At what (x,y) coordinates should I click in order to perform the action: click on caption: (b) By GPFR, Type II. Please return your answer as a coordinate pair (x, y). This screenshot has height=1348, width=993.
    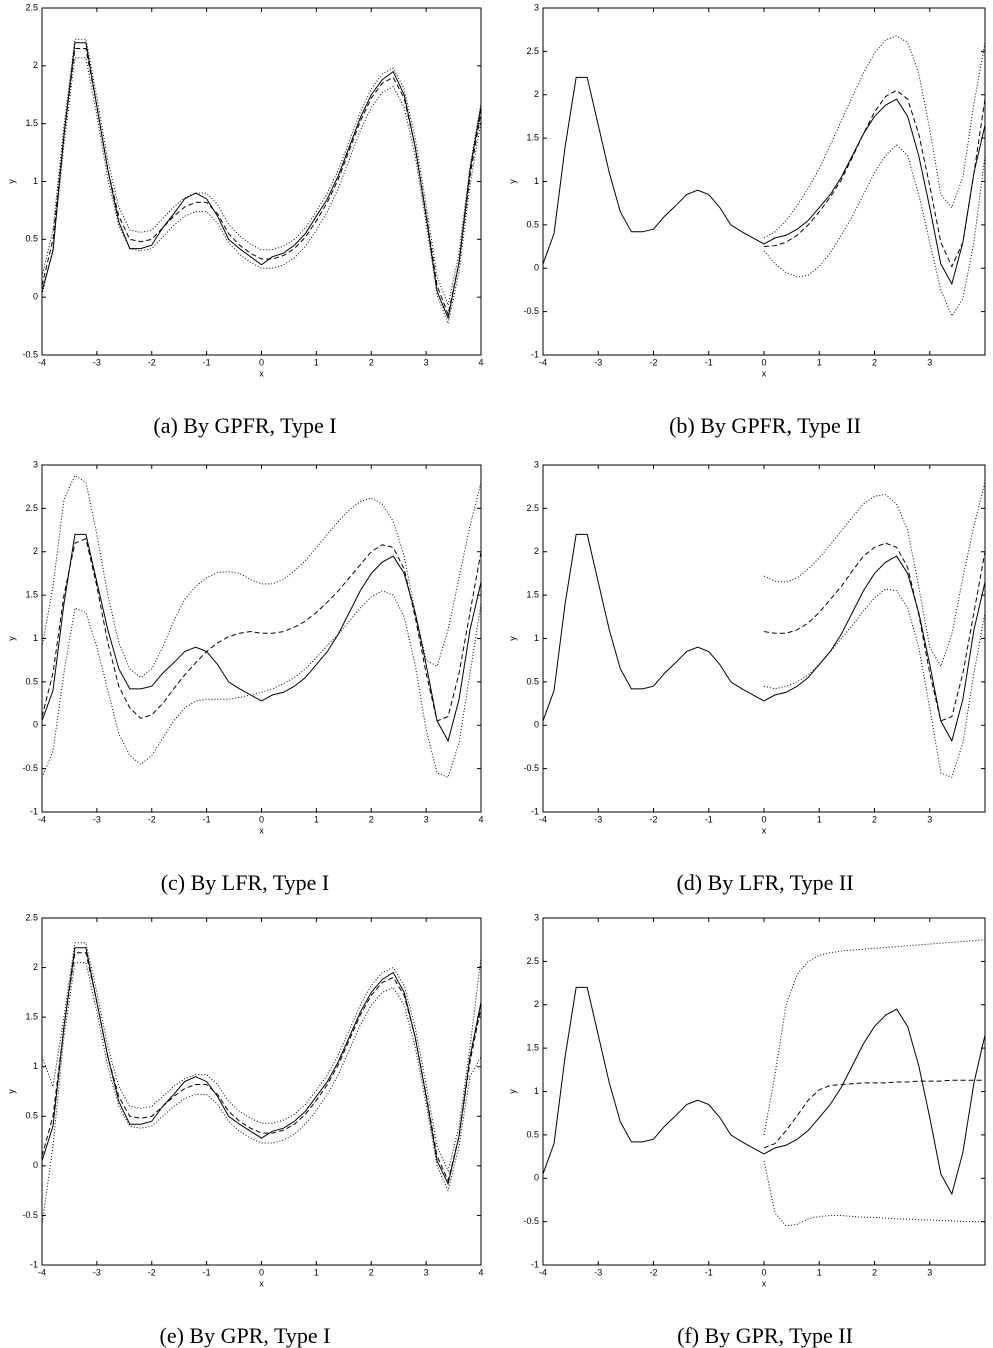
    Looking at the image, I should click on (765, 425).